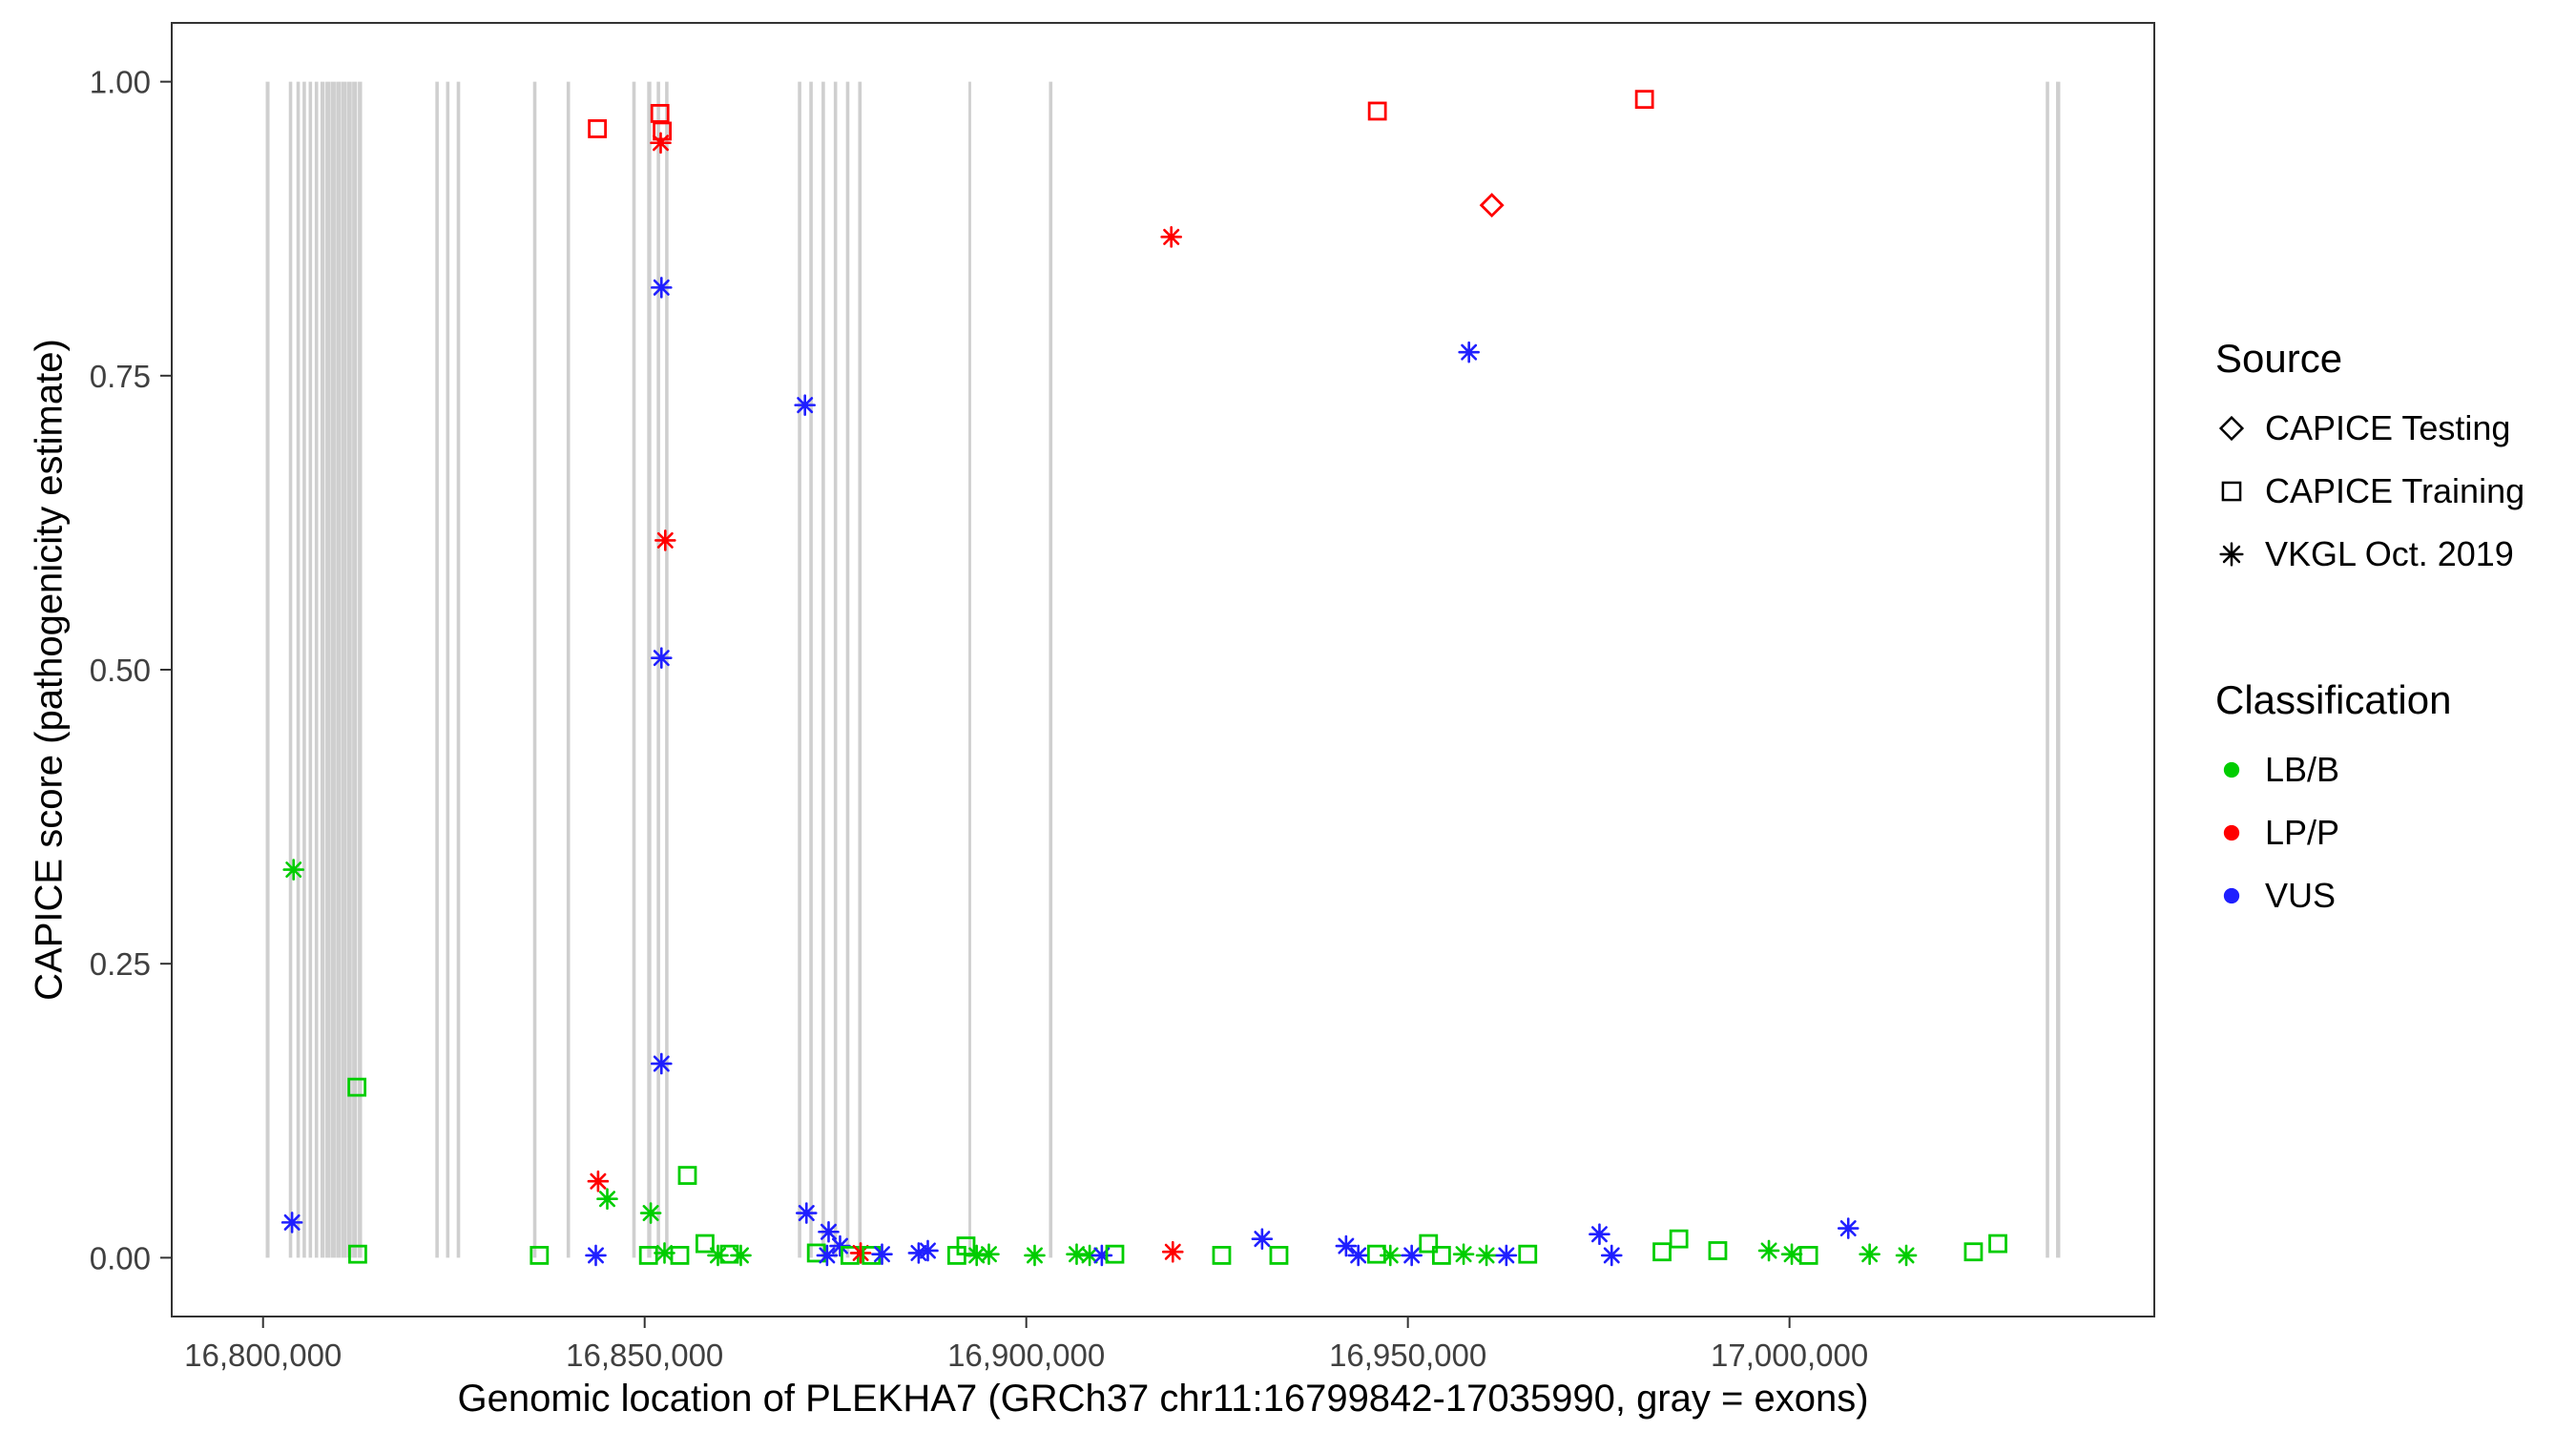 This screenshot has width=2576, height=1431. I want to click on x-tick-label: 16,900,000, so click(1026, 1355).